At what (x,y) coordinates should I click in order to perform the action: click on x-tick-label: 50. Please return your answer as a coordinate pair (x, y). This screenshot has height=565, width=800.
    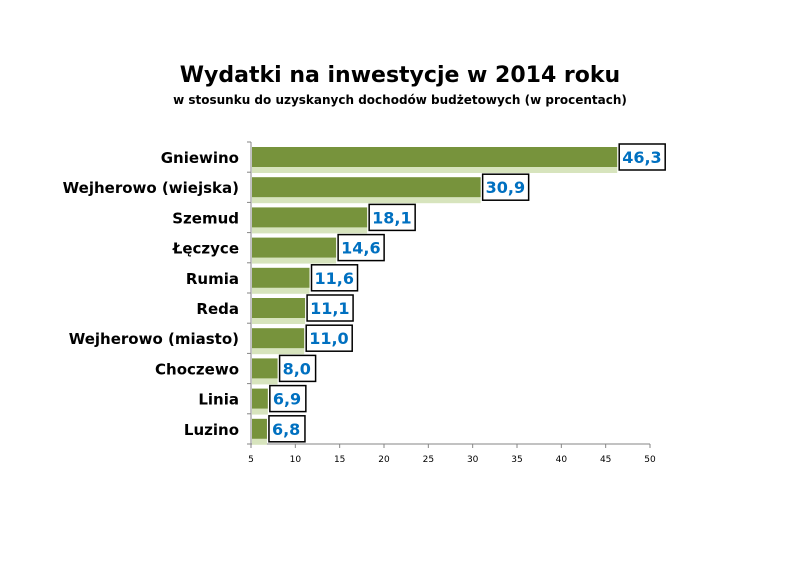
    Looking at the image, I should click on (650, 460).